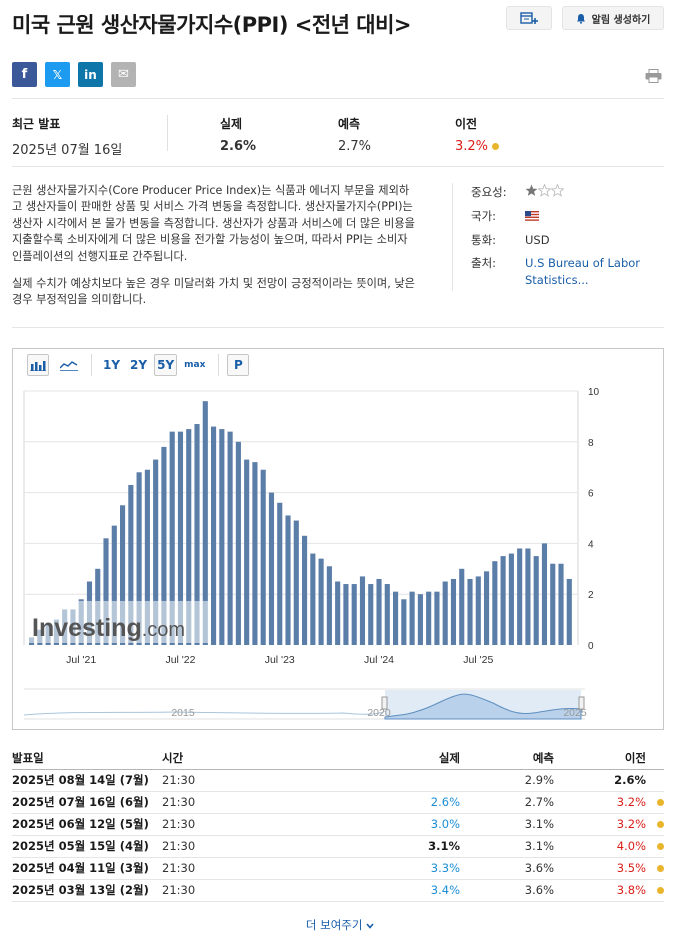 This screenshot has width=680, height=951. What do you see at coordinates (575, 713) in the screenshot?
I see `navigator-year-label: 2025` at bounding box center [575, 713].